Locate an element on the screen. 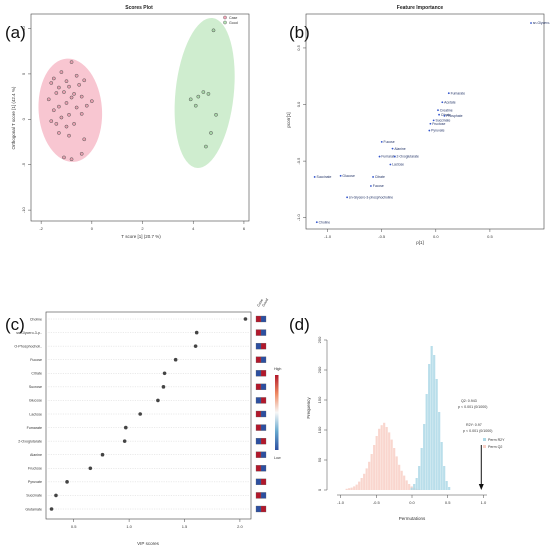  legend-good-marker is located at coordinates (225, 22).